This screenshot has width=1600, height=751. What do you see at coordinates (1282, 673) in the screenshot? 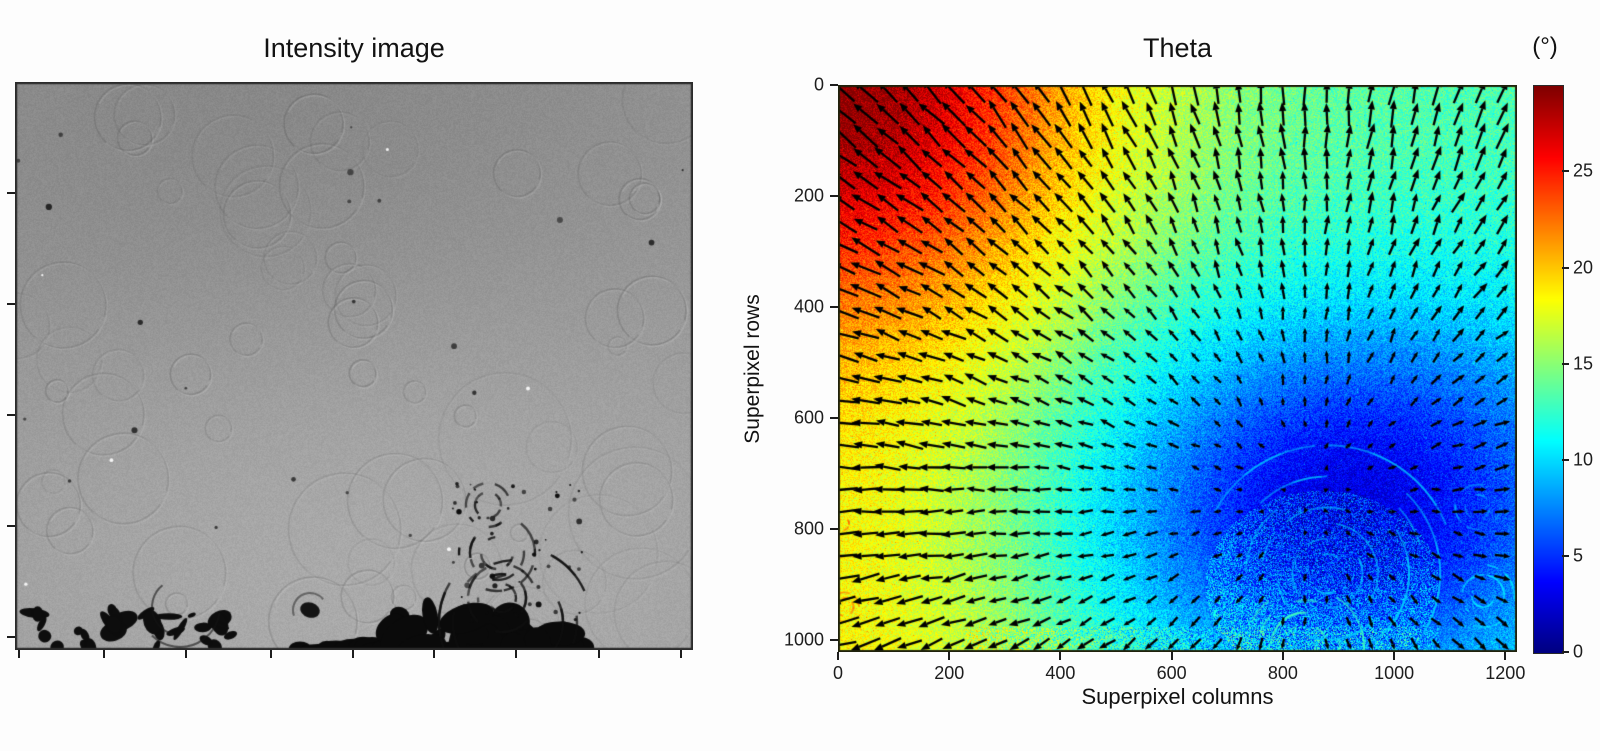
I see `x-tick-label: 800` at bounding box center [1282, 673].